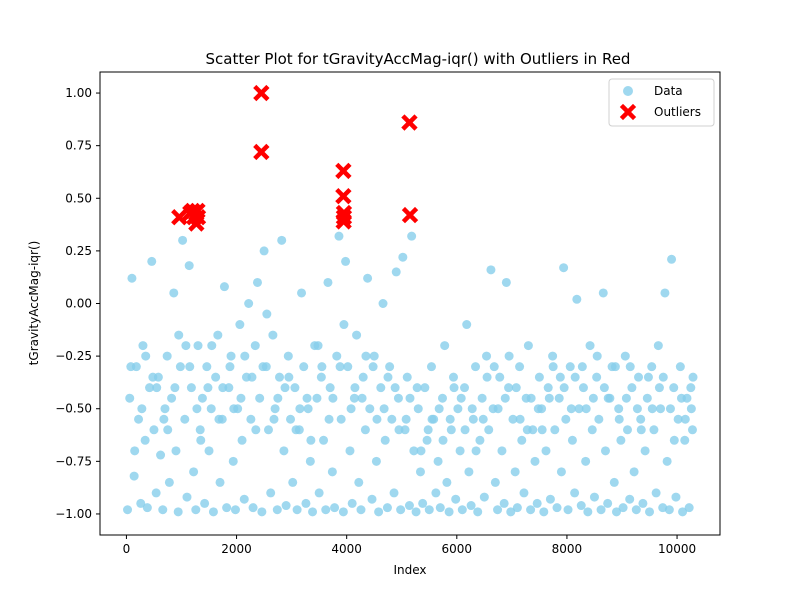  Describe the element at coordinates (73, 409) in the screenshot. I see `y-tick-label: −0.50` at that location.